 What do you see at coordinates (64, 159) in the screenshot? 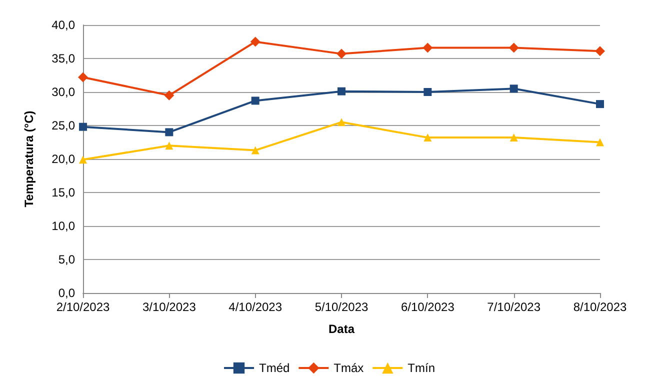
I see `y-tick-label: 20,0` at bounding box center [64, 159].